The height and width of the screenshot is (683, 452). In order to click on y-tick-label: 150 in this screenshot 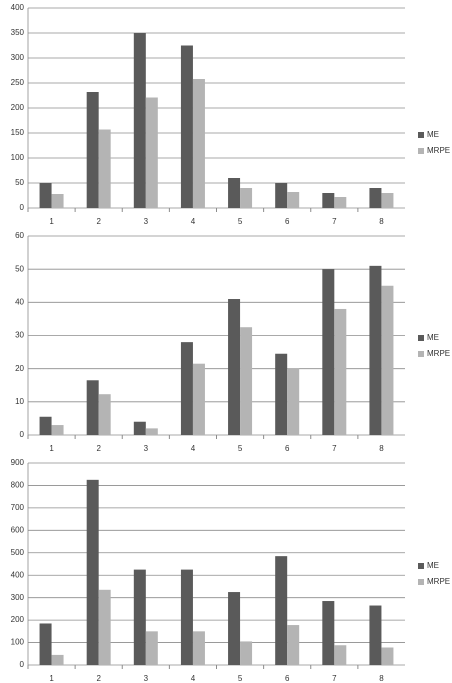, I will do `click(18, 132)`.